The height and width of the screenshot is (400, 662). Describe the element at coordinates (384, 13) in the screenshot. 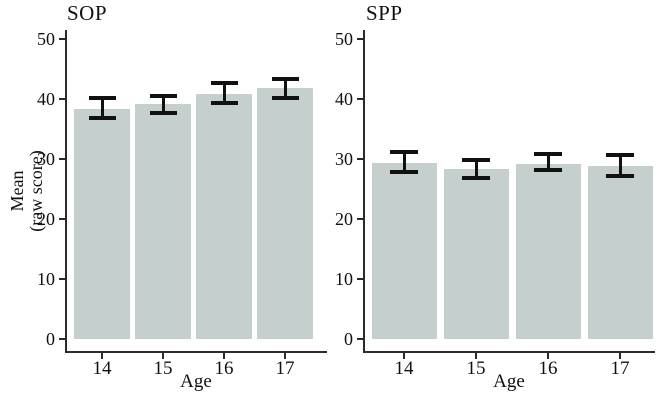

I see `spp-chart-title: SPP` at that location.